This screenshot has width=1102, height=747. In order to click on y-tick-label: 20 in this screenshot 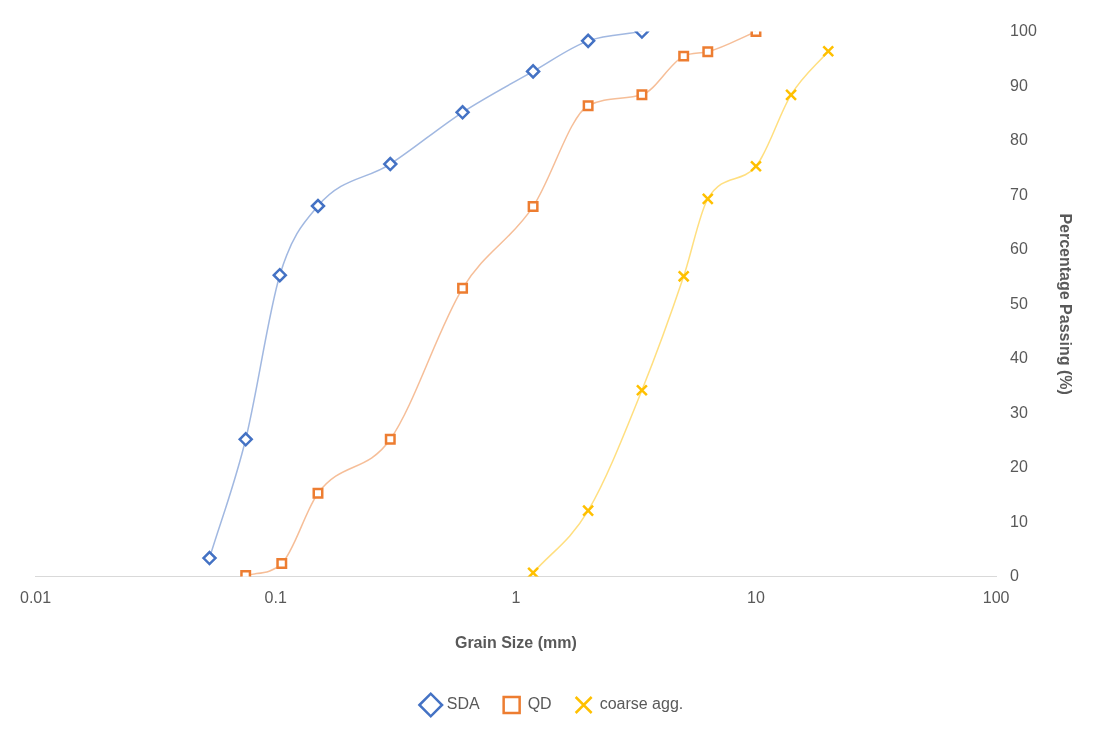, I will do `click(1019, 467)`.